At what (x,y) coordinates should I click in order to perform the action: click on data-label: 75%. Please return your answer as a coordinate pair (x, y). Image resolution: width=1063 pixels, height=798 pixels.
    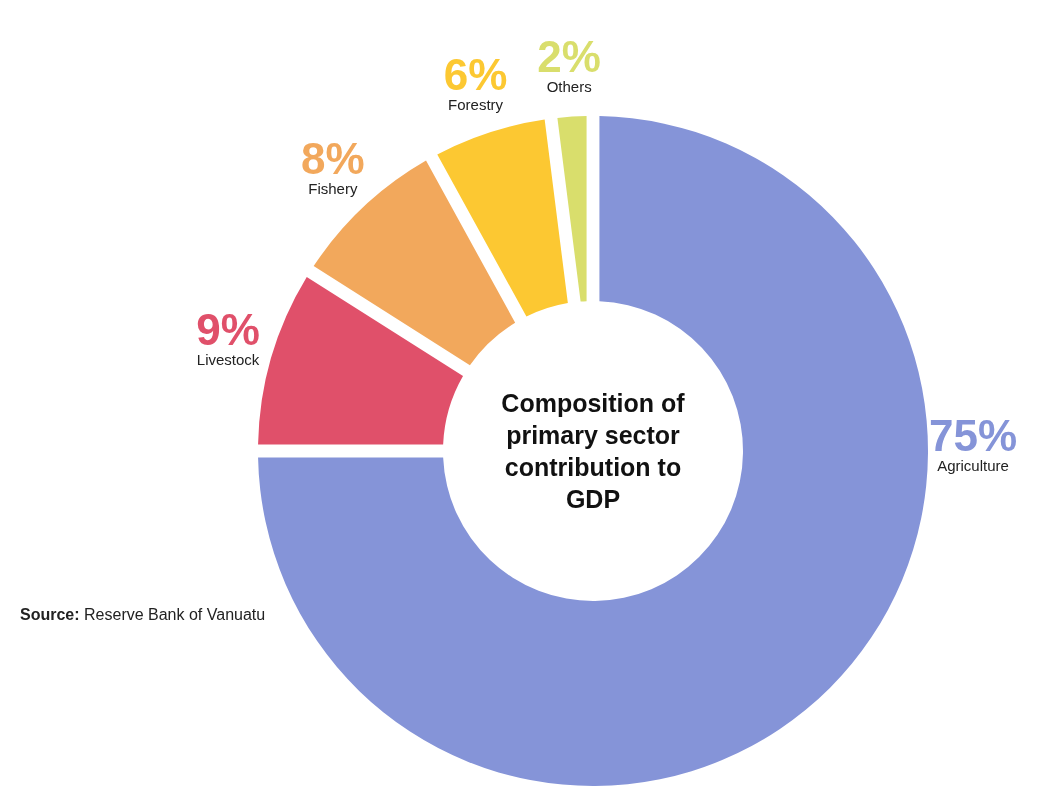
    Looking at the image, I should click on (973, 435).